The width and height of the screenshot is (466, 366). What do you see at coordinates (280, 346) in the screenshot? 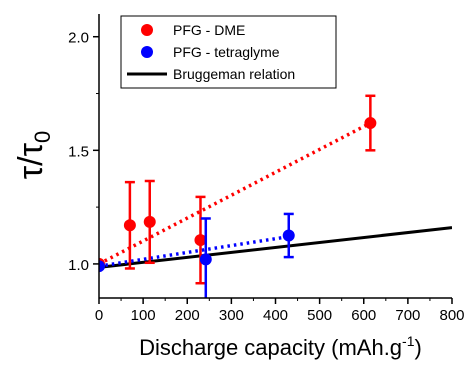
I see `x-axis-title: Discharge capacity (mAh.g-1)` at bounding box center [280, 346].